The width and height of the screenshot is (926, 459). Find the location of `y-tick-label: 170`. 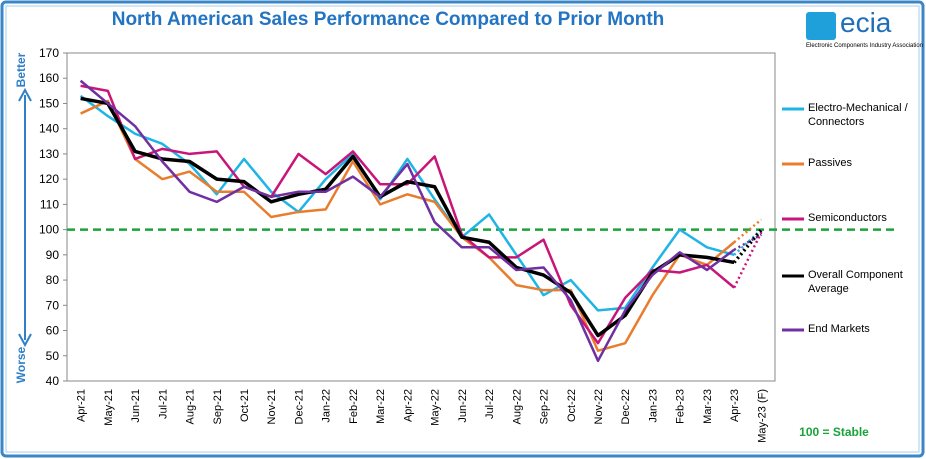

y-tick-label: 170 is located at coordinates (49, 53).